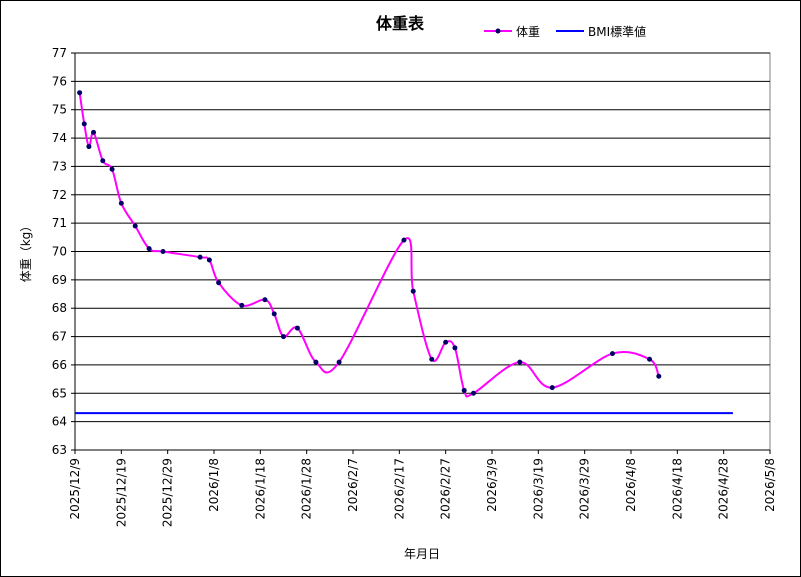  Describe the element at coordinates (26, 251) in the screenshot. I see `y-axis-label: 体重（kg）` at that location.